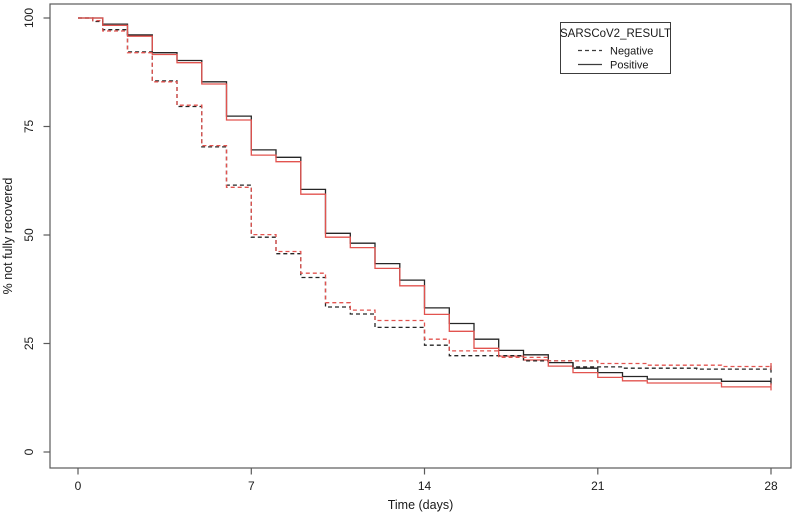  Describe the element at coordinates (629, 66) in the screenshot. I see `legend-label-positive: Positive` at that location.